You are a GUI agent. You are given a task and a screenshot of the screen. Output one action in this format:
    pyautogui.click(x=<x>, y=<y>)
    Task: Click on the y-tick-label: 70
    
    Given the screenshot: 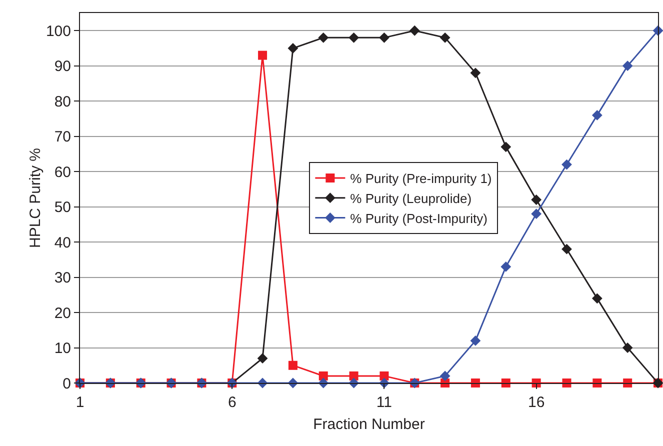 What is the action you would take?
    pyautogui.click(x=62, y=137)
    